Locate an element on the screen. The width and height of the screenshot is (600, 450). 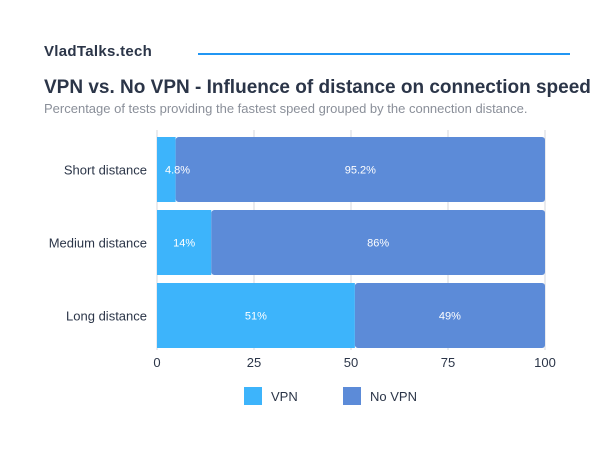
data-label-no-vpn-long-distance: 49% is located at coordinates (450, 317).